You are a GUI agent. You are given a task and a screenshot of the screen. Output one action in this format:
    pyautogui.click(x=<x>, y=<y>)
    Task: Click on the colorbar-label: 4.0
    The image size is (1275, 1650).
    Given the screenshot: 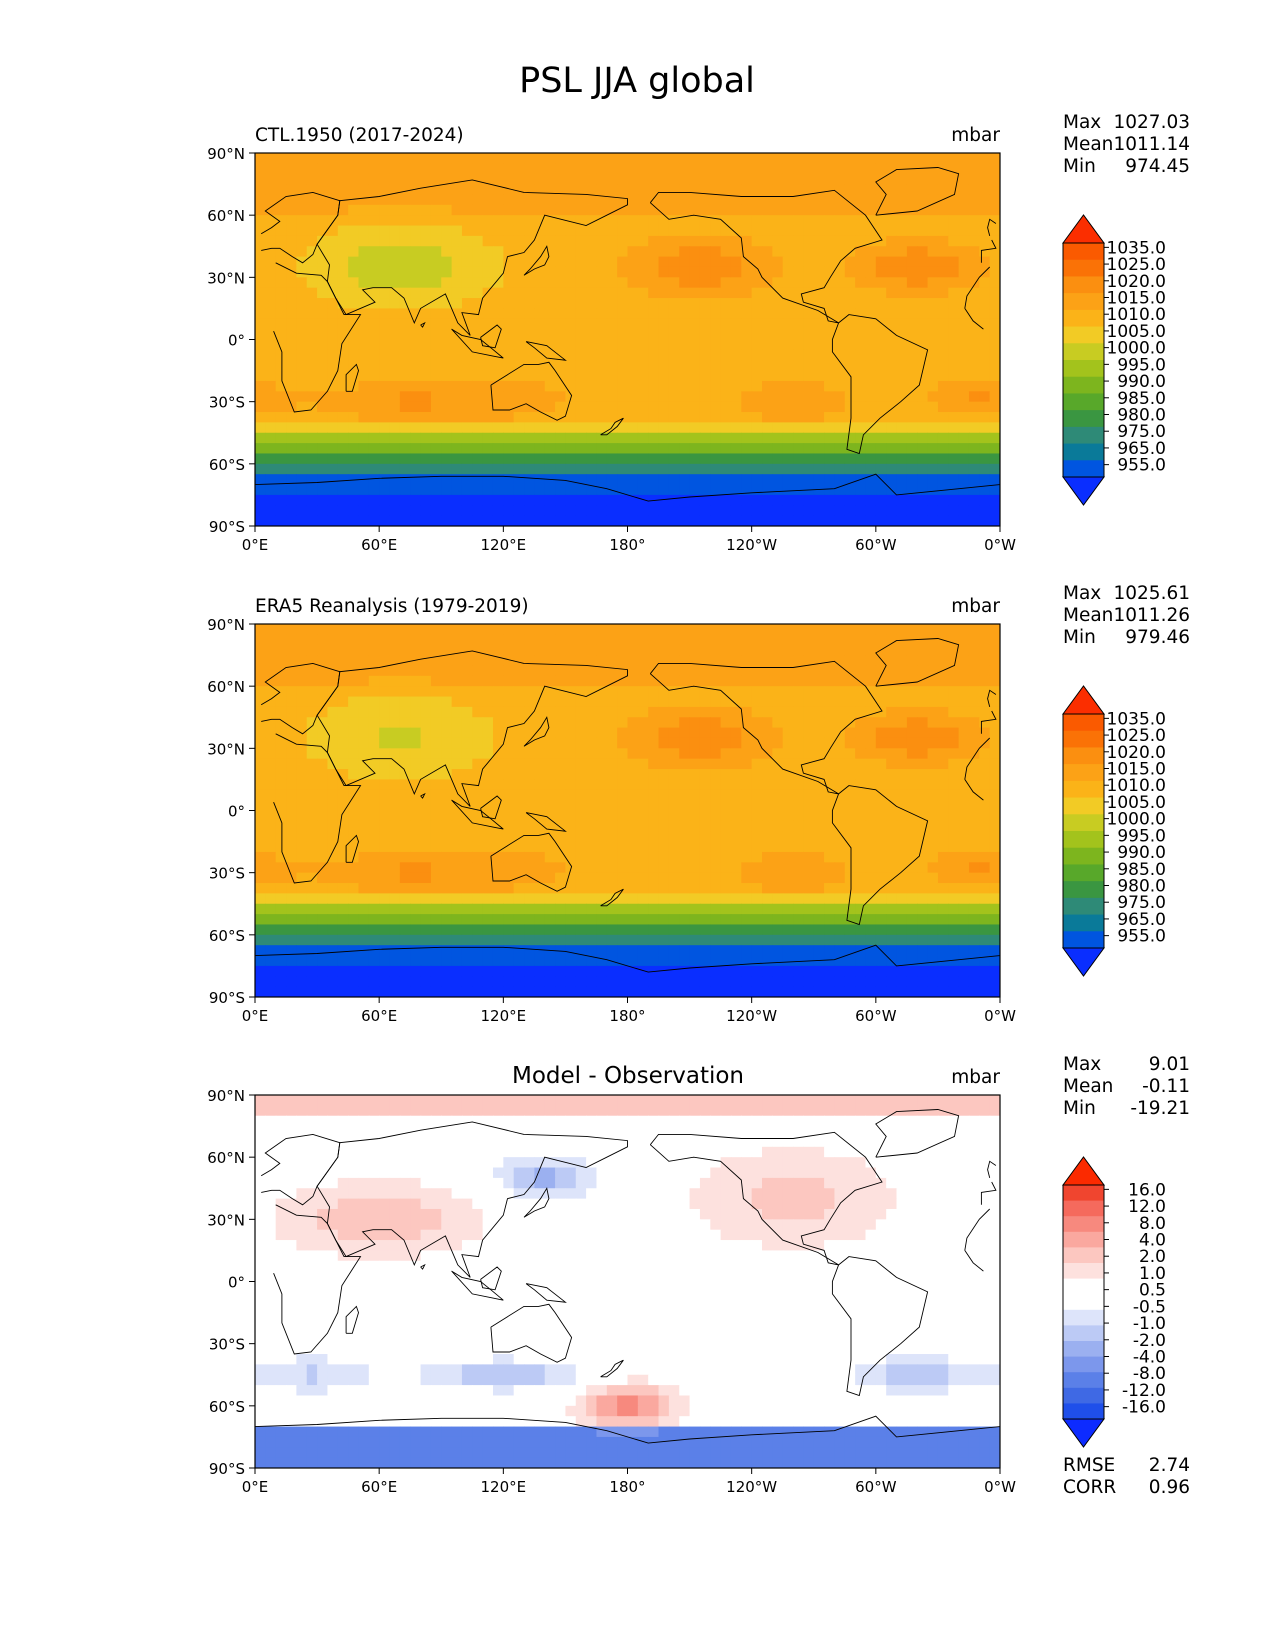 What is the action you would take?
    pyautogui.click(x=1152, y=1241)
    